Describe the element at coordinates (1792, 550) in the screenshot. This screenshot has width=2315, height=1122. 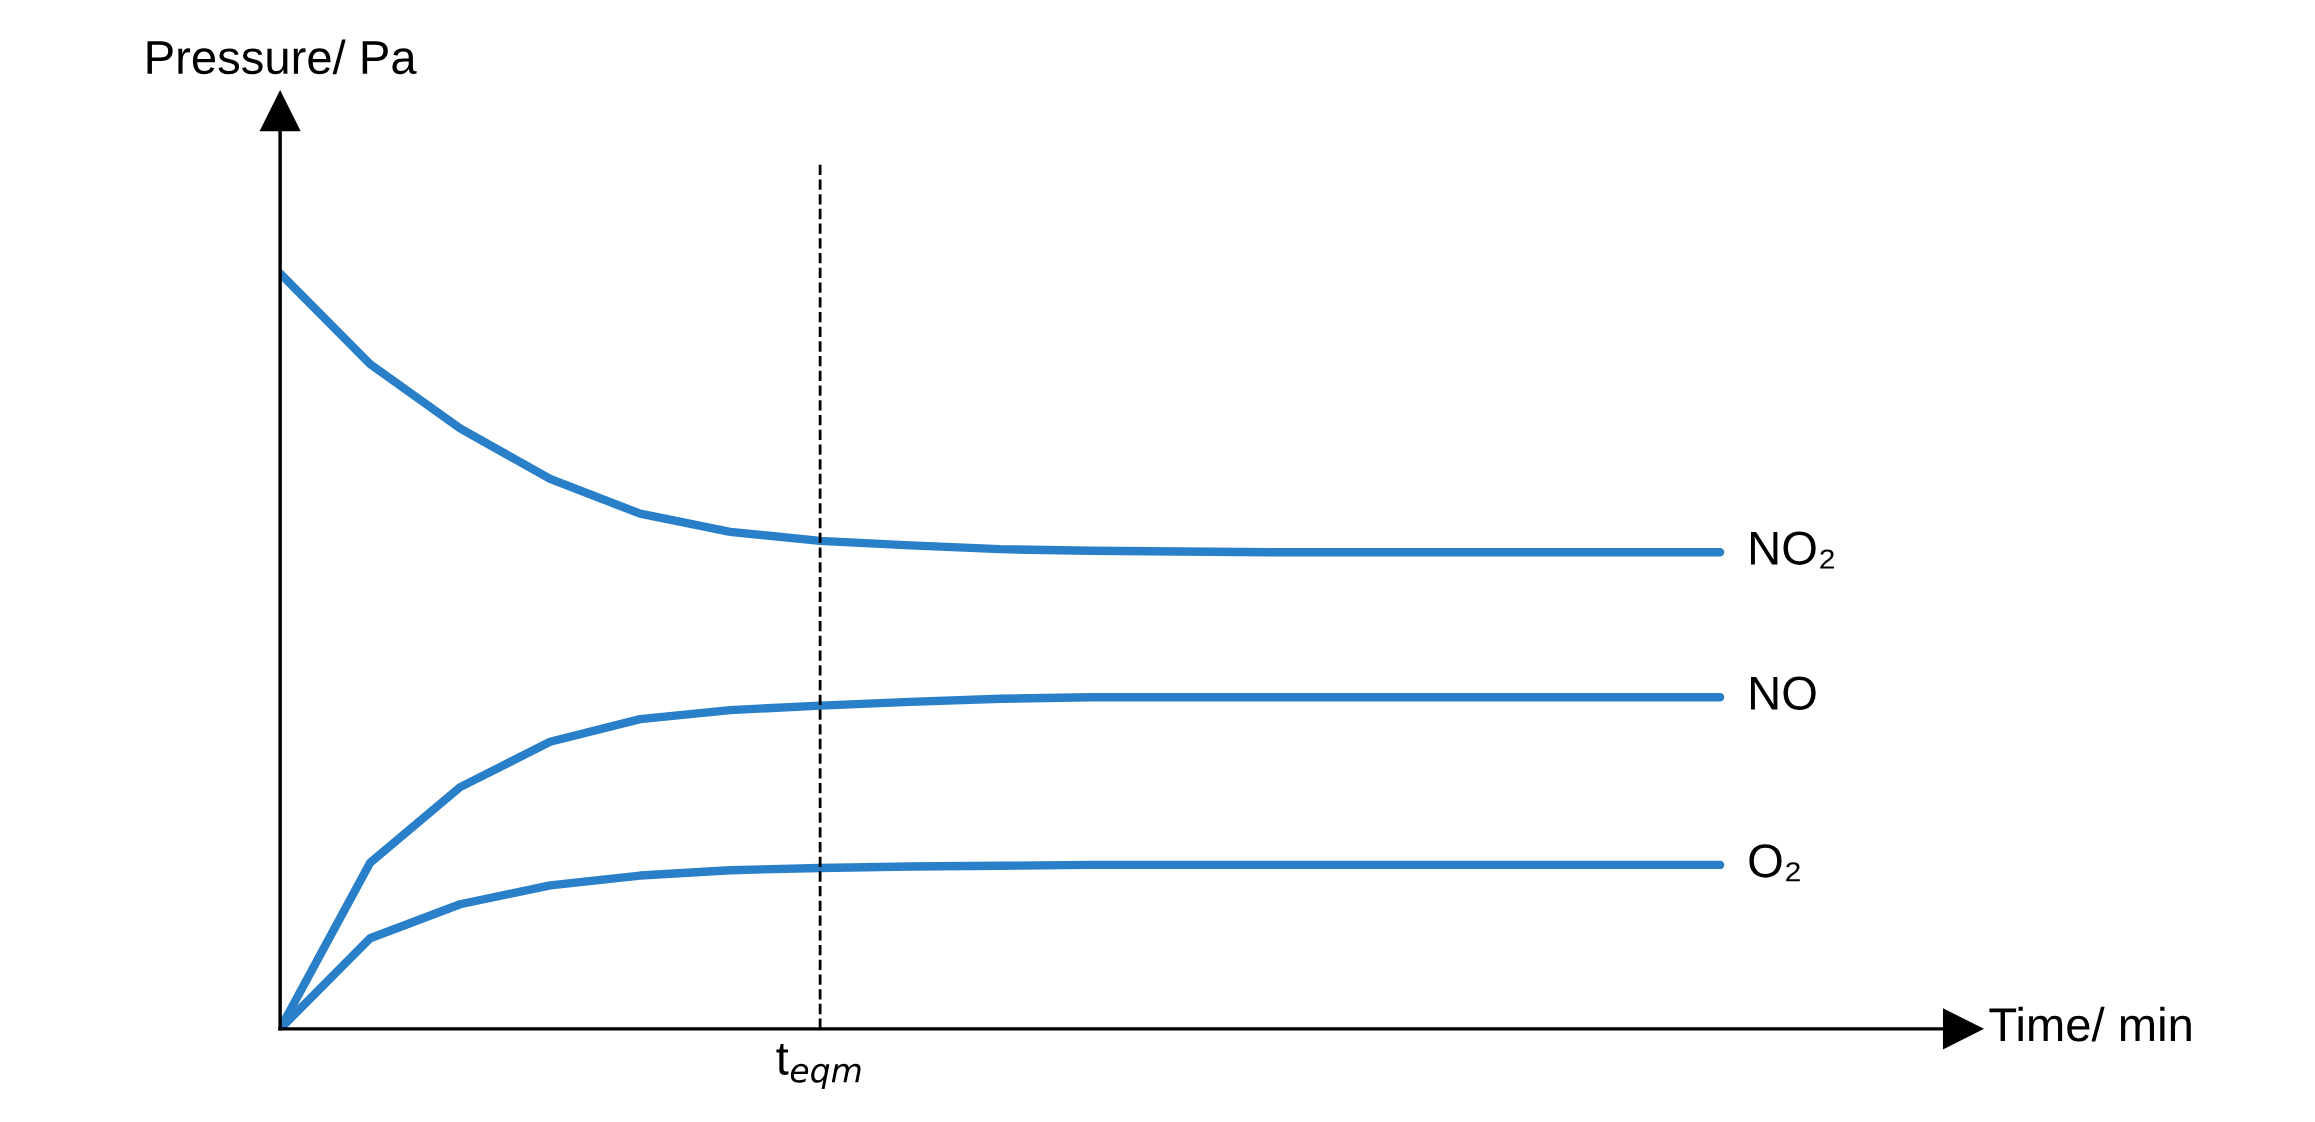
I see `series-label: NO₂` at that location.